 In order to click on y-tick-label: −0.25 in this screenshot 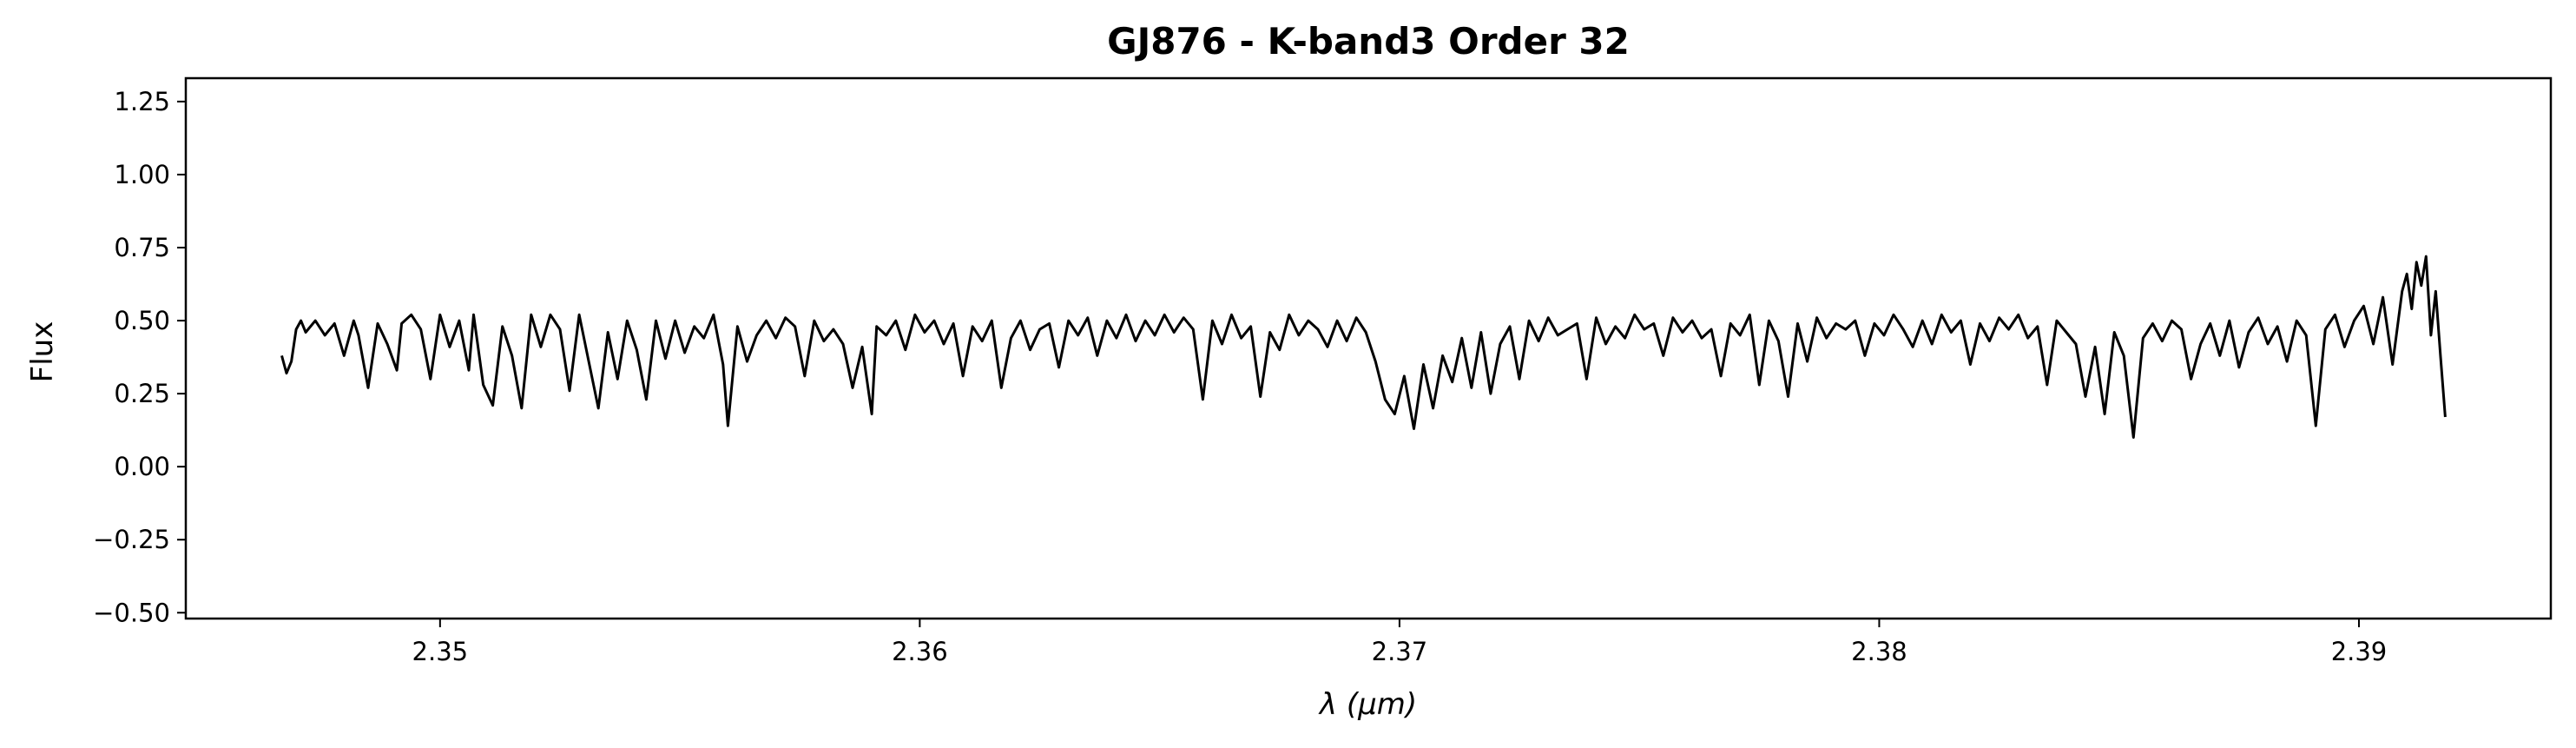, I will do `click(131, 539)`.